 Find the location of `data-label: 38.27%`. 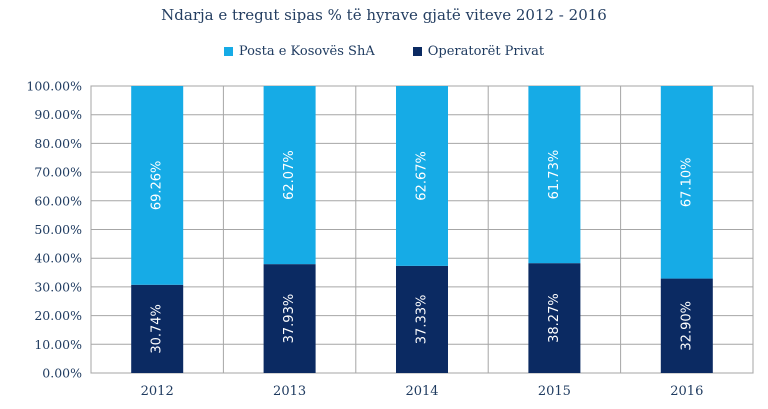

data-label: 38.27% is located at coordinates (554, 318).